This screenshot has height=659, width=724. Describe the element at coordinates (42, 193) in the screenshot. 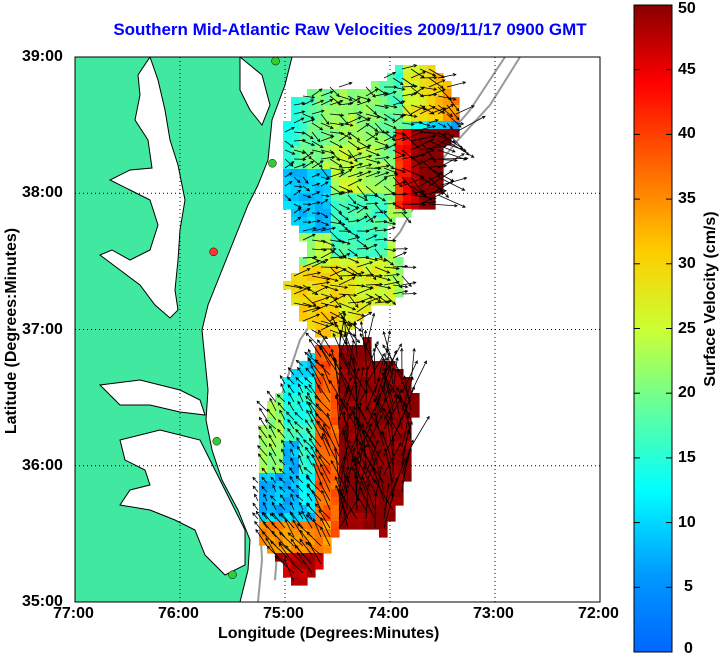

I see `y-tick-label: 38:00` at that location.